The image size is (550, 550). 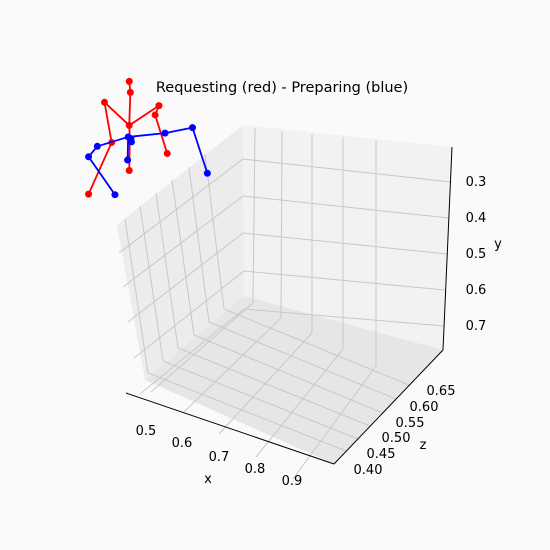 I want to click on z-axis-line, so click(x=388, y=407).